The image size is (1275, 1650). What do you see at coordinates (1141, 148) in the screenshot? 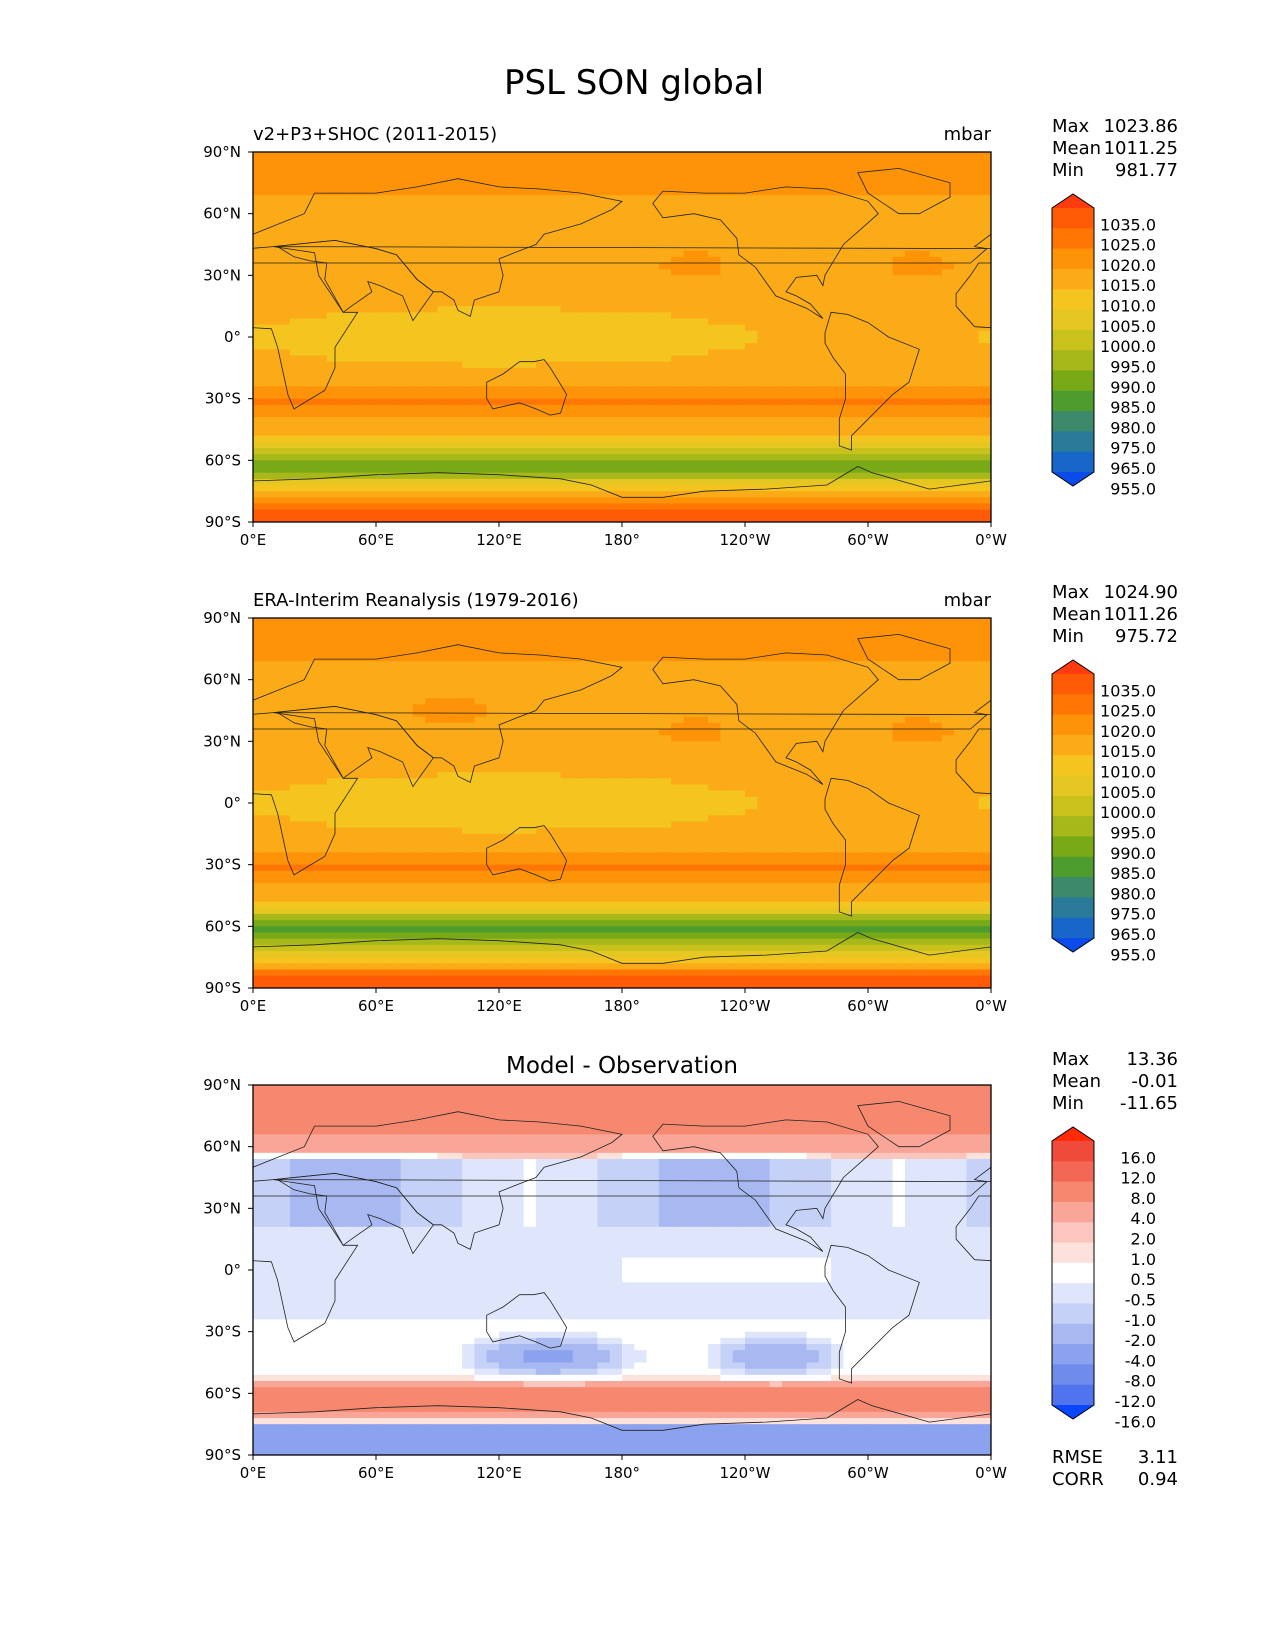
I see `stat-value: 1011.25` at bounding box center [1141, 148].